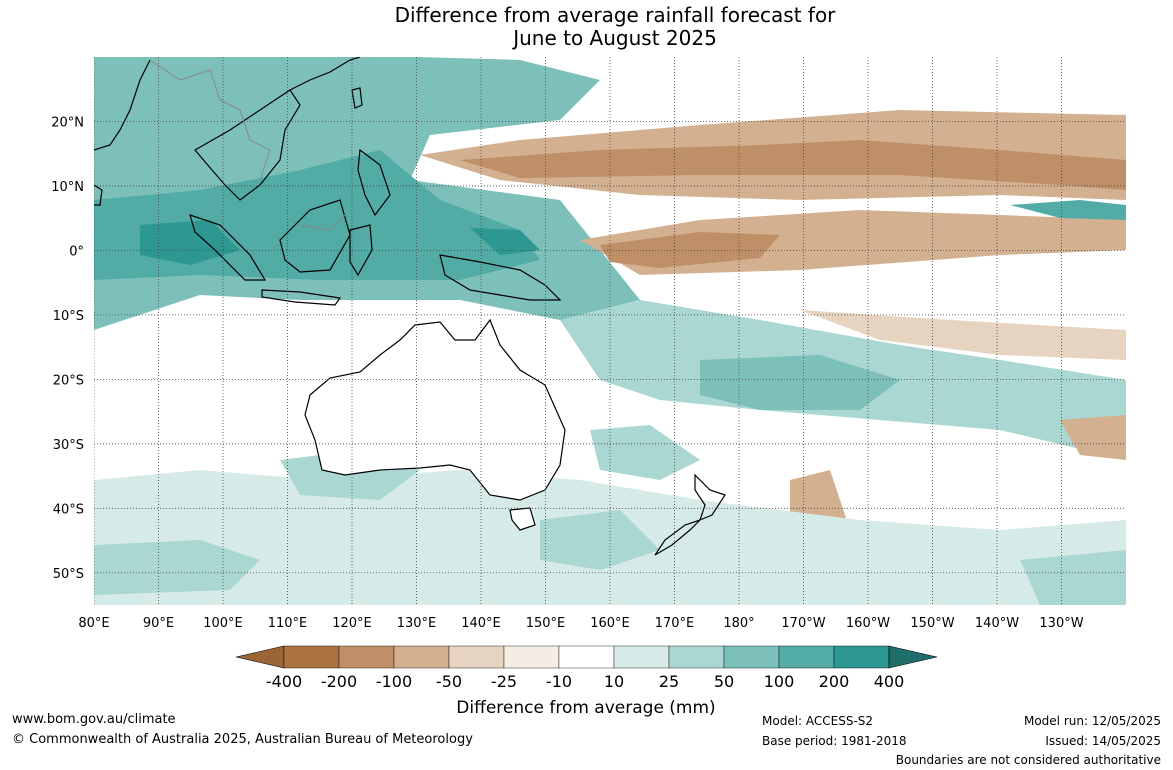  Describe the element at coordinates (68, 380) in the screenshot. I see `lat-tick-label: 20°S` at that location.